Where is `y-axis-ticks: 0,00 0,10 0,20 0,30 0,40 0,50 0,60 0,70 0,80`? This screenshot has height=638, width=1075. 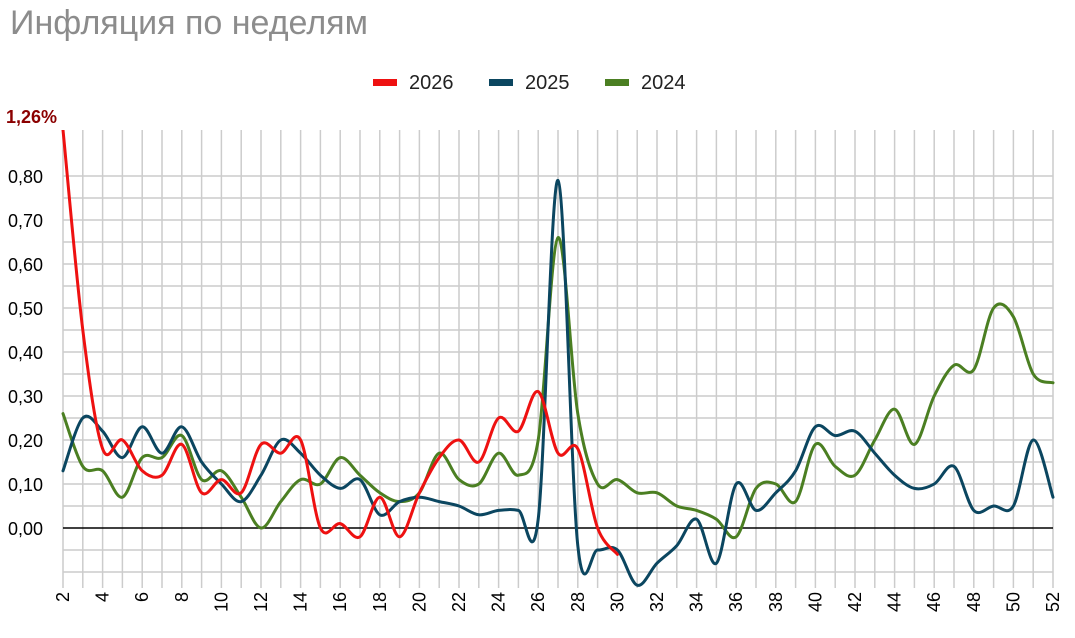 y-axis-ticks: 0,00 0,10 0,20 0,30 0,40 0,50 0,60 0,70 0,80 is located at coordinates (25, 353).